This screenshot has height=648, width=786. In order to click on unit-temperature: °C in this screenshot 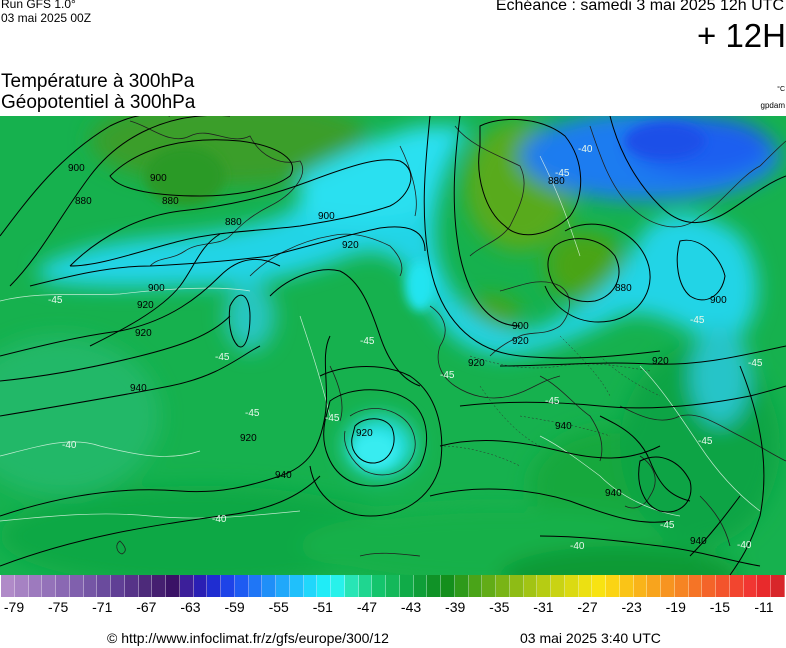, I will do `click(781, 89)`.